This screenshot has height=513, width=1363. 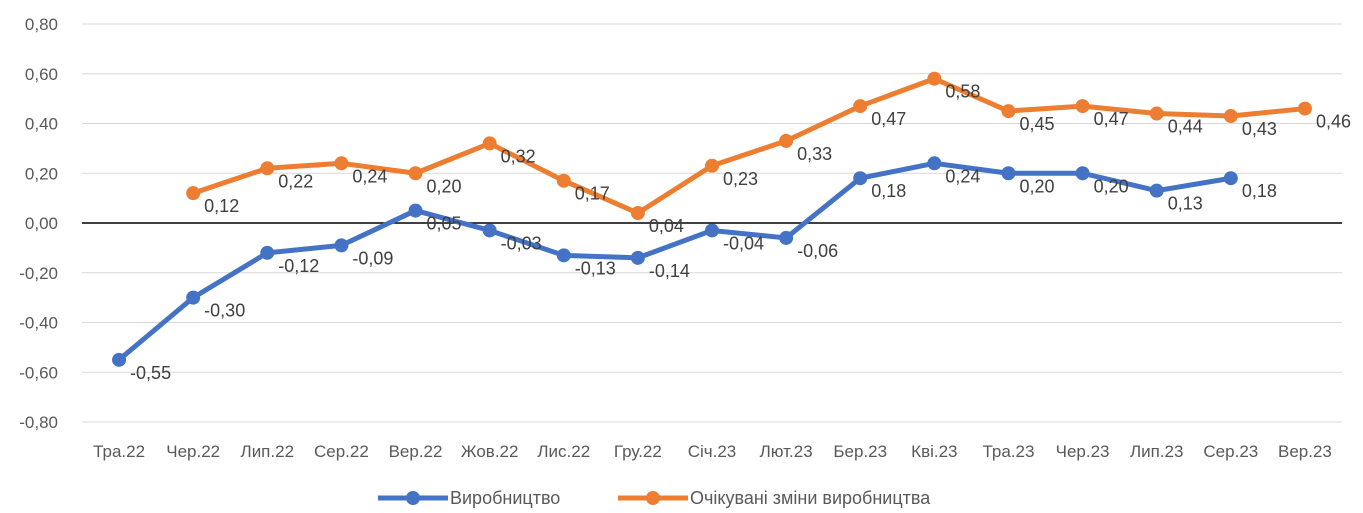 I want to click on y-tick-label: -0,40, so click(x=38, y=323).